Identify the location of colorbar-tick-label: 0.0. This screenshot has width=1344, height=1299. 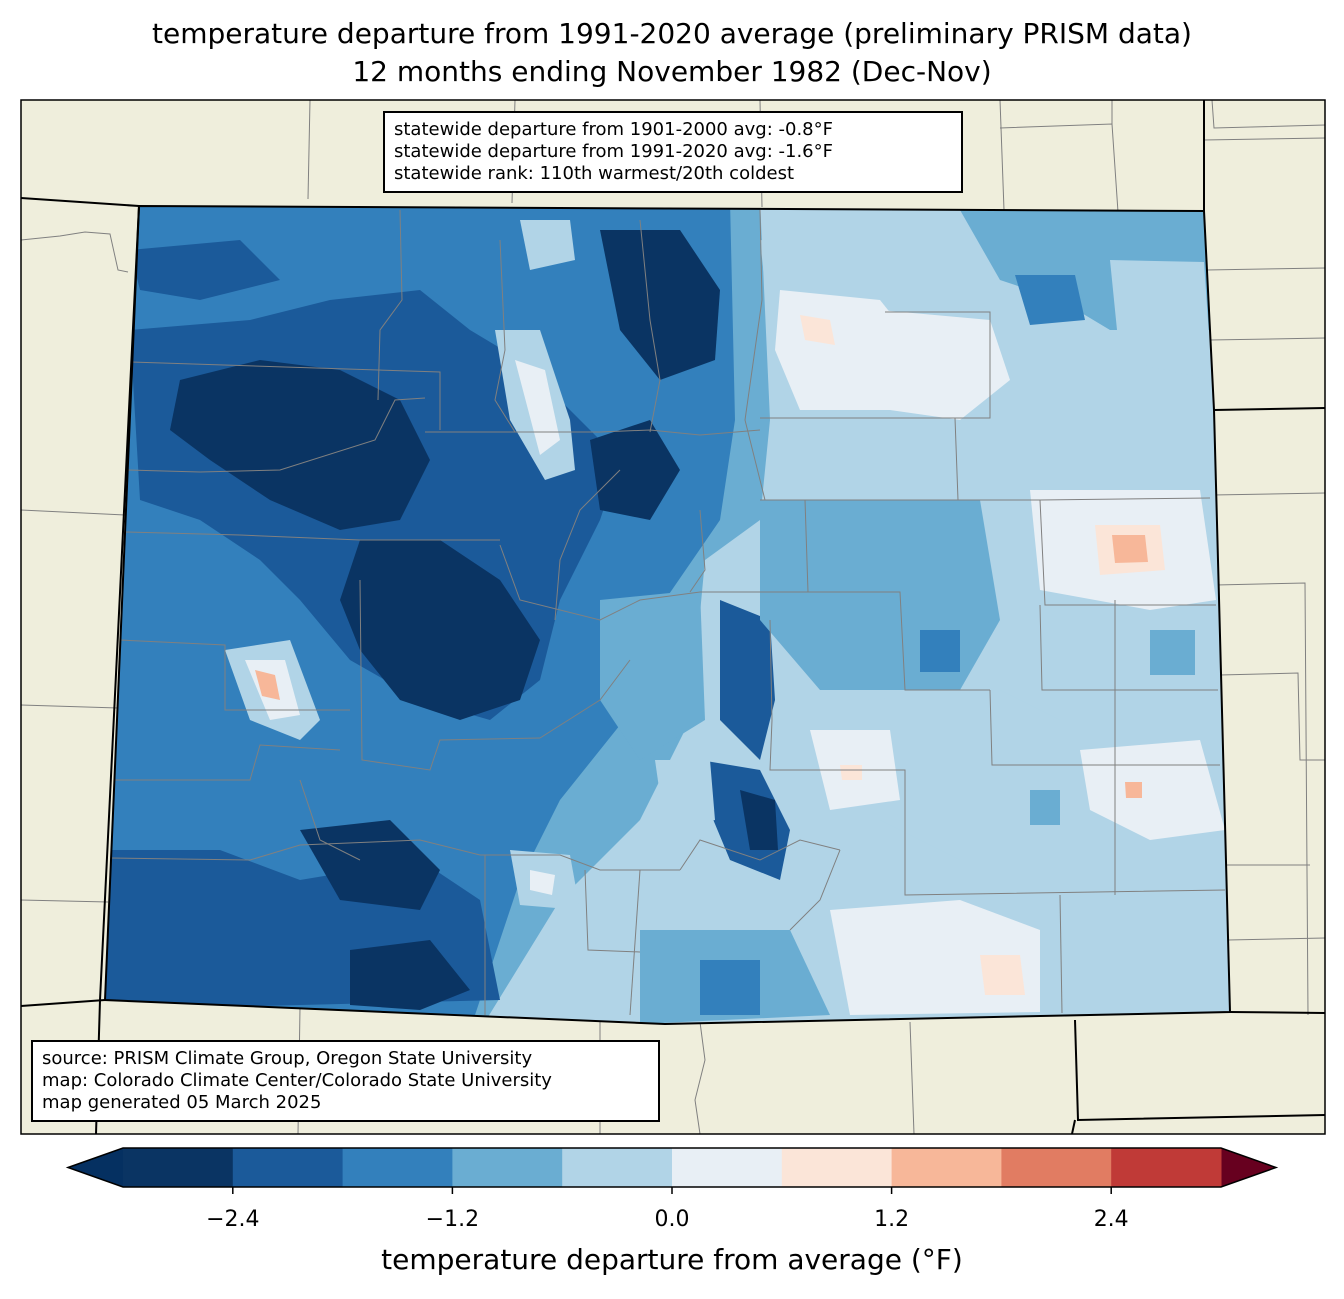
(672, 1219).